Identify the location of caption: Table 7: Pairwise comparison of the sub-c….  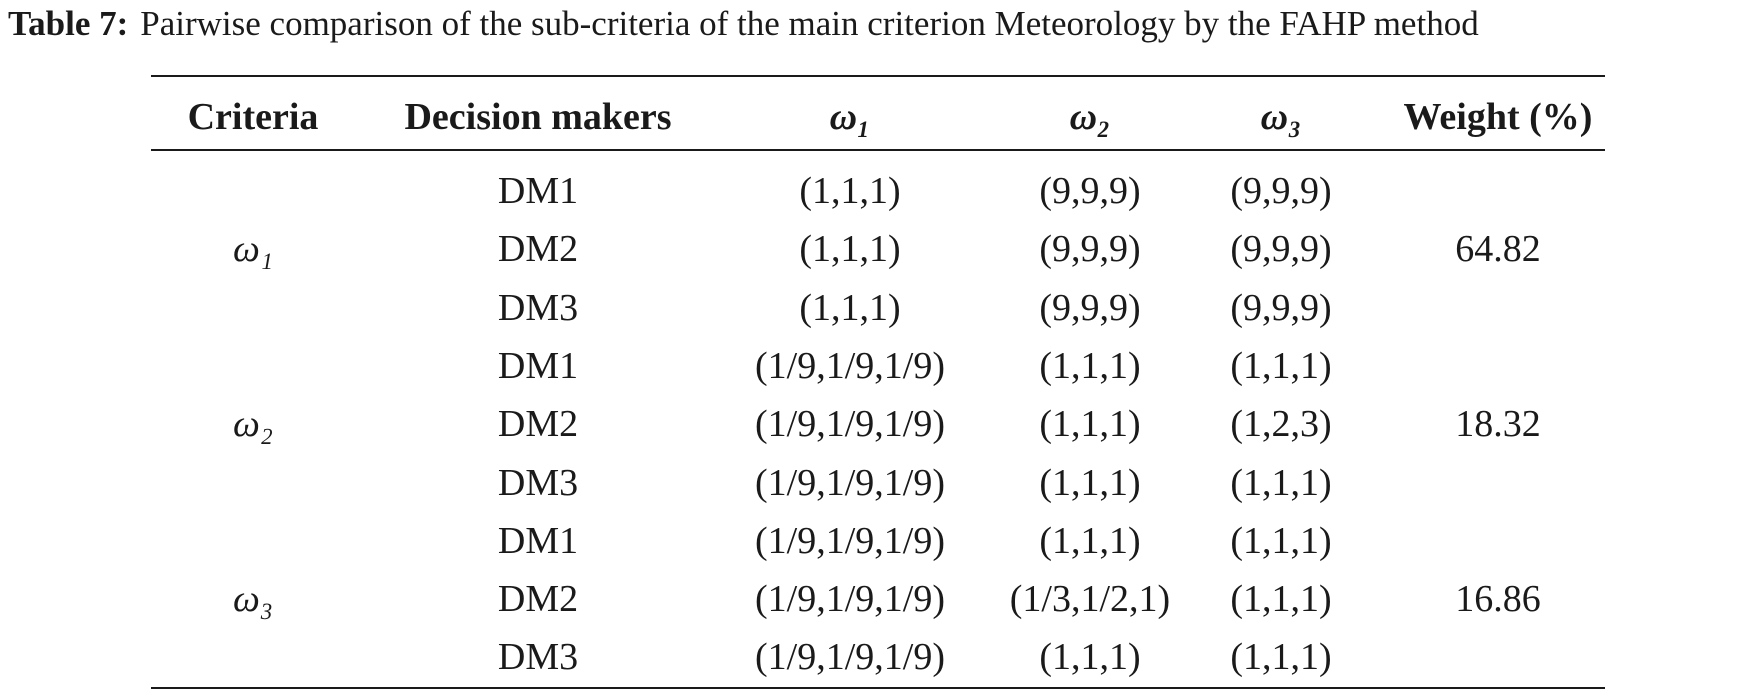
(743, 24).